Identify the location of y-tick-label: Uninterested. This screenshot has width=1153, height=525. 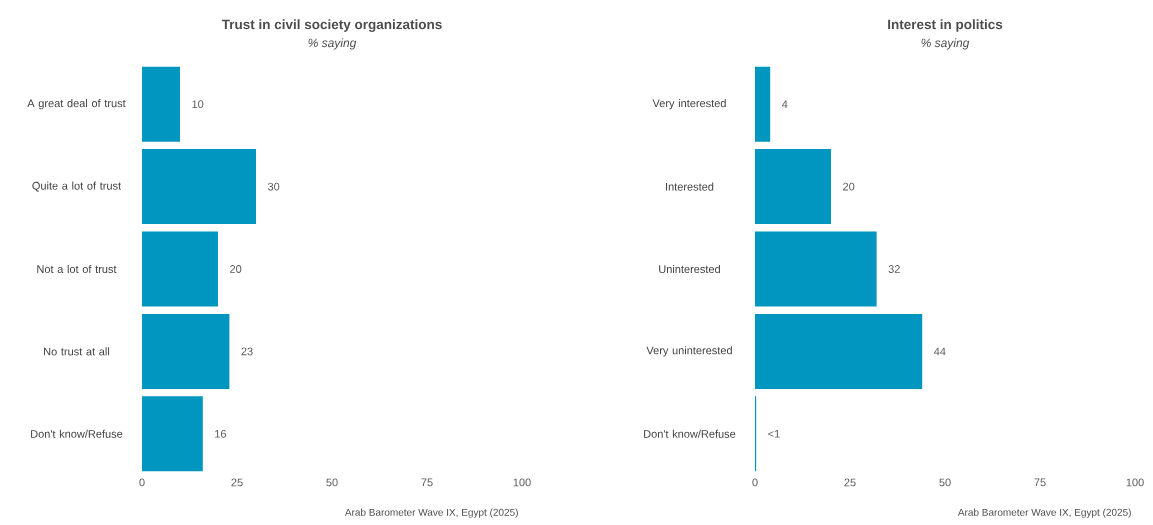
(689, 269).